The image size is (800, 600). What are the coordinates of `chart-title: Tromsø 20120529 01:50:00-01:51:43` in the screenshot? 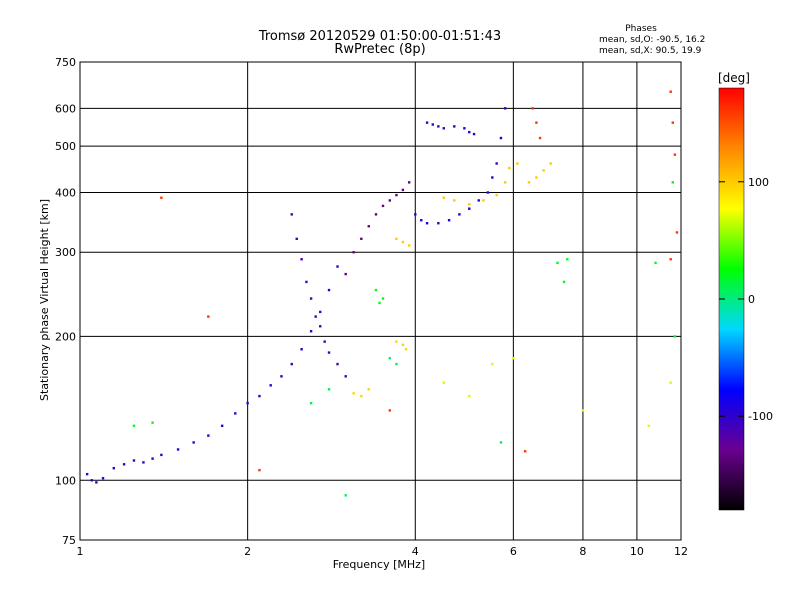 It's located at (379, 36).